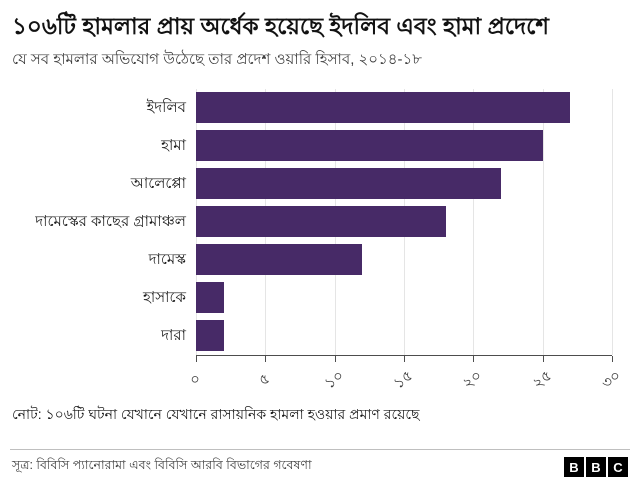 The height and width of the screenshot is (485, 640). Describe the element at coordinates (166, 107) in the screenshot. I see `category-label: ইদলিব` at that location.